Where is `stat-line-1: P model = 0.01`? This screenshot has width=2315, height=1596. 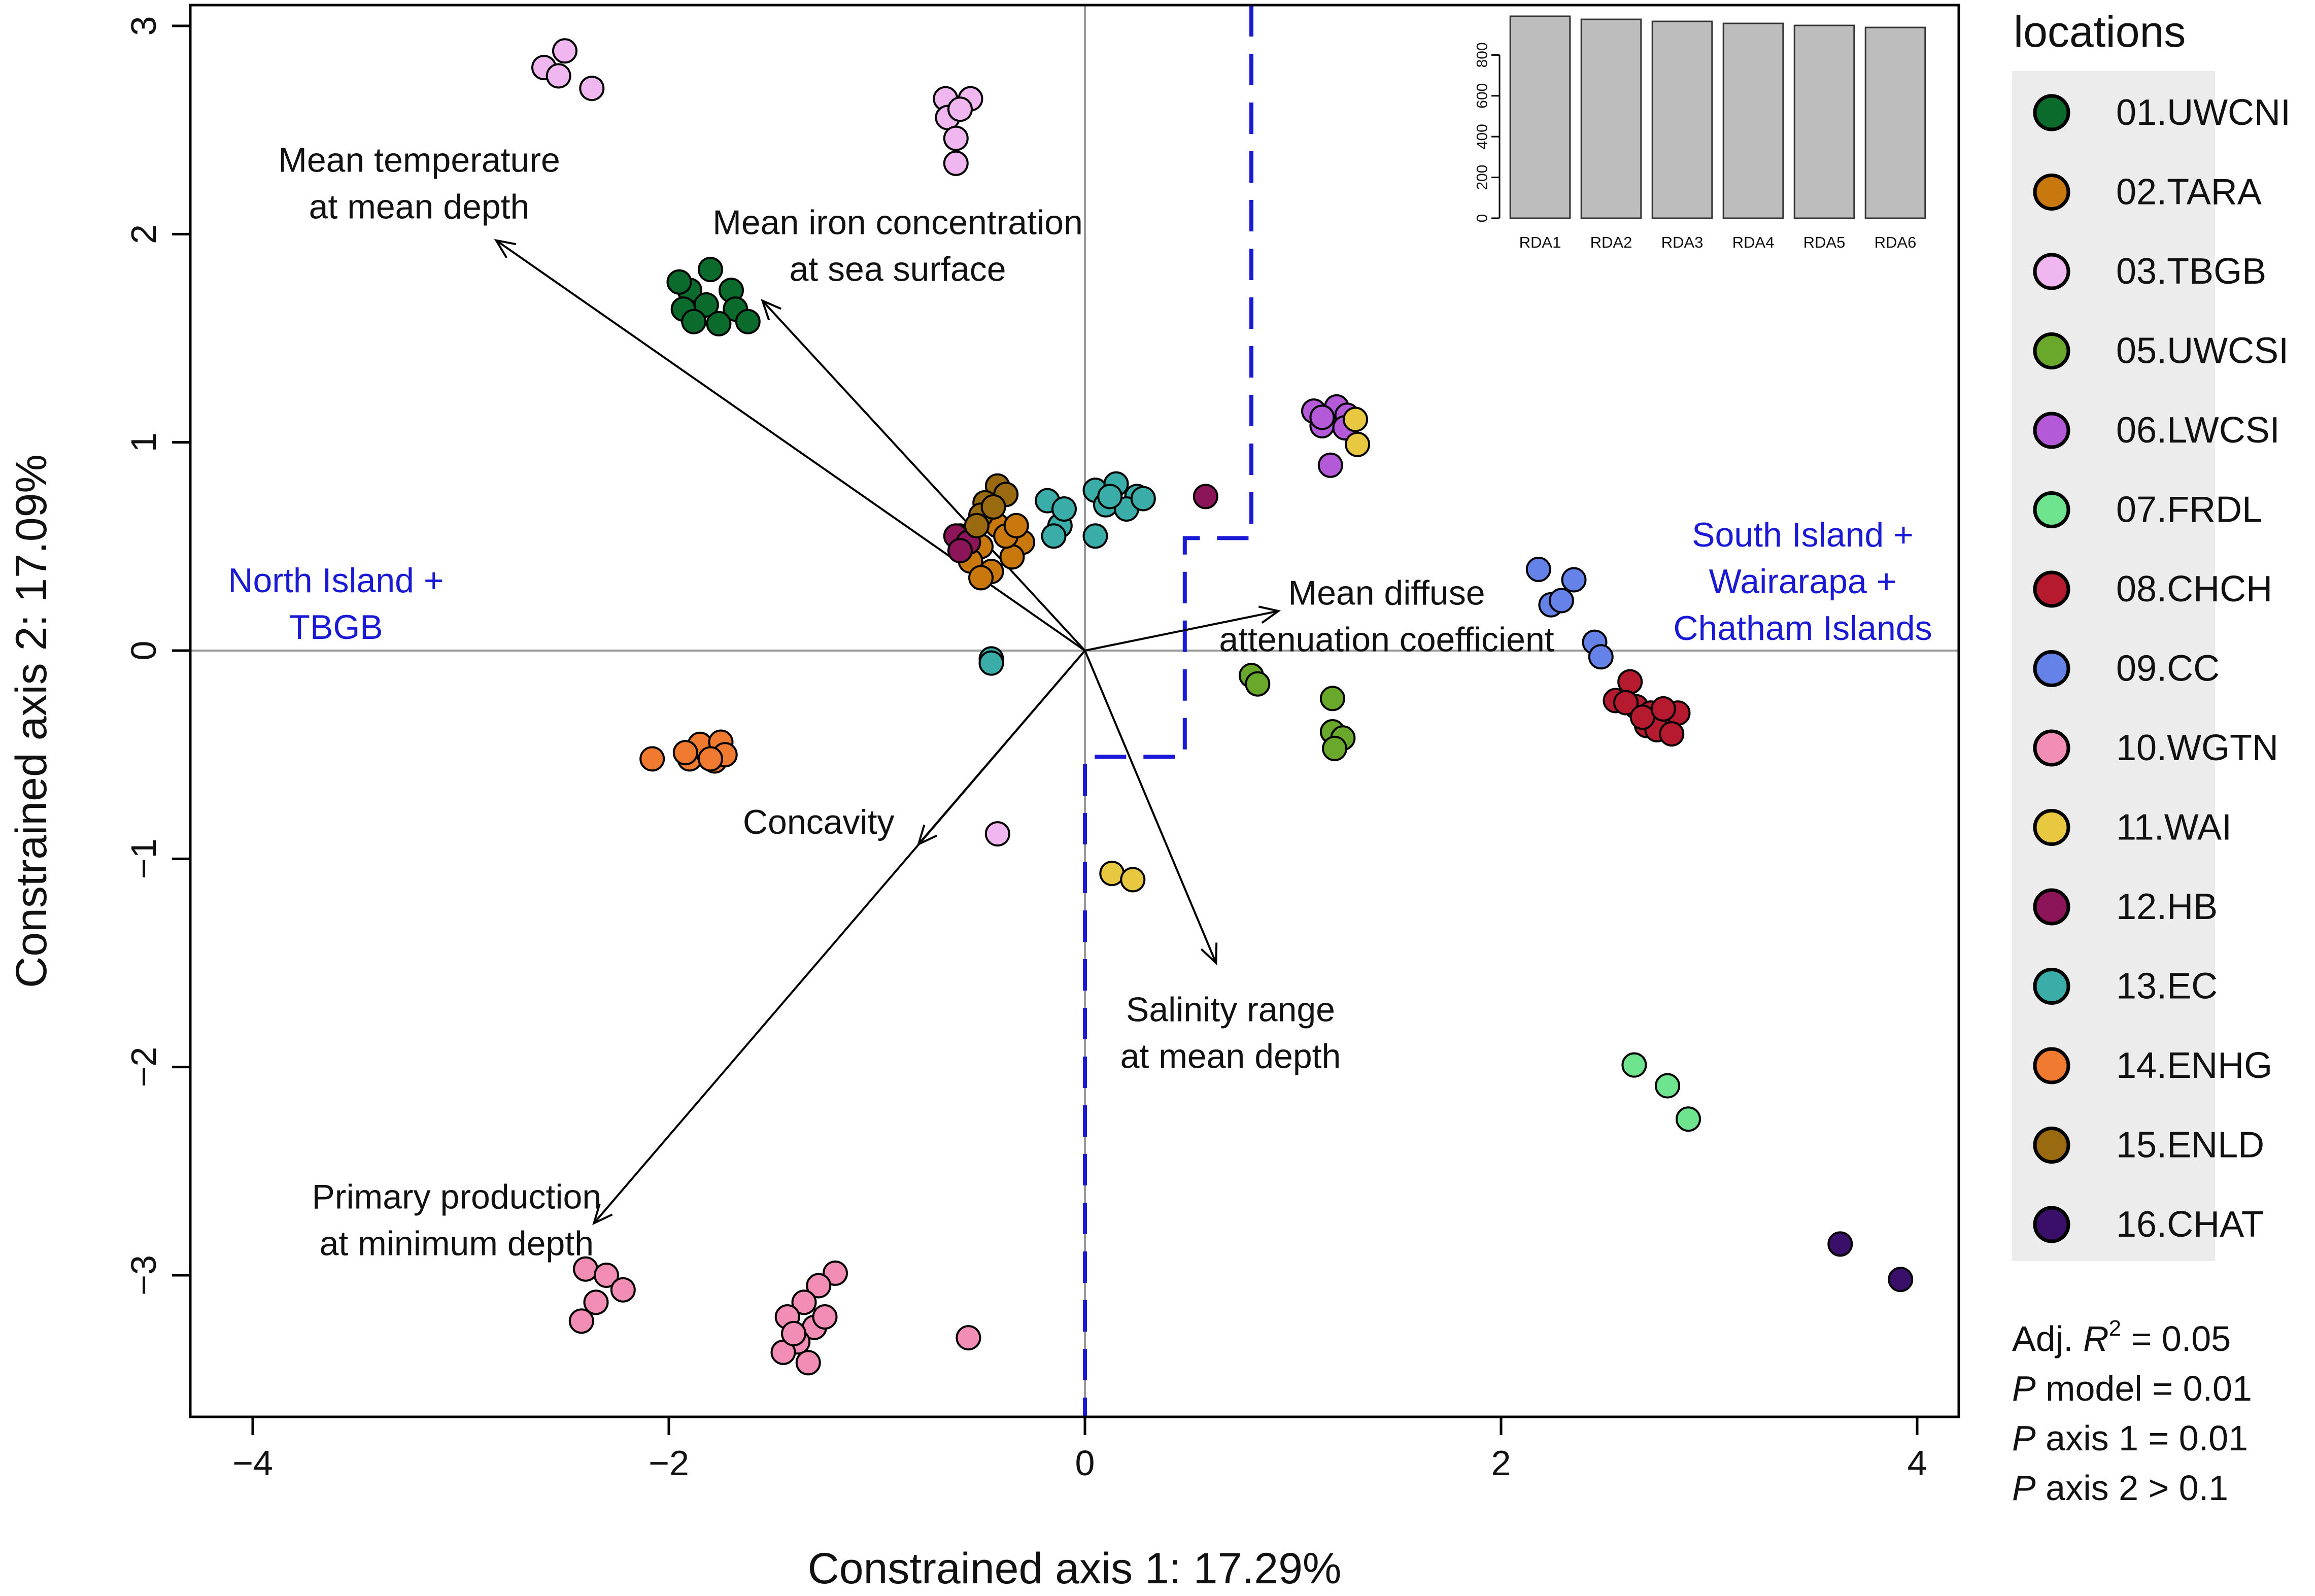
stat-line-1: P model = 0.01 is located at coordinates (2132, 1388).